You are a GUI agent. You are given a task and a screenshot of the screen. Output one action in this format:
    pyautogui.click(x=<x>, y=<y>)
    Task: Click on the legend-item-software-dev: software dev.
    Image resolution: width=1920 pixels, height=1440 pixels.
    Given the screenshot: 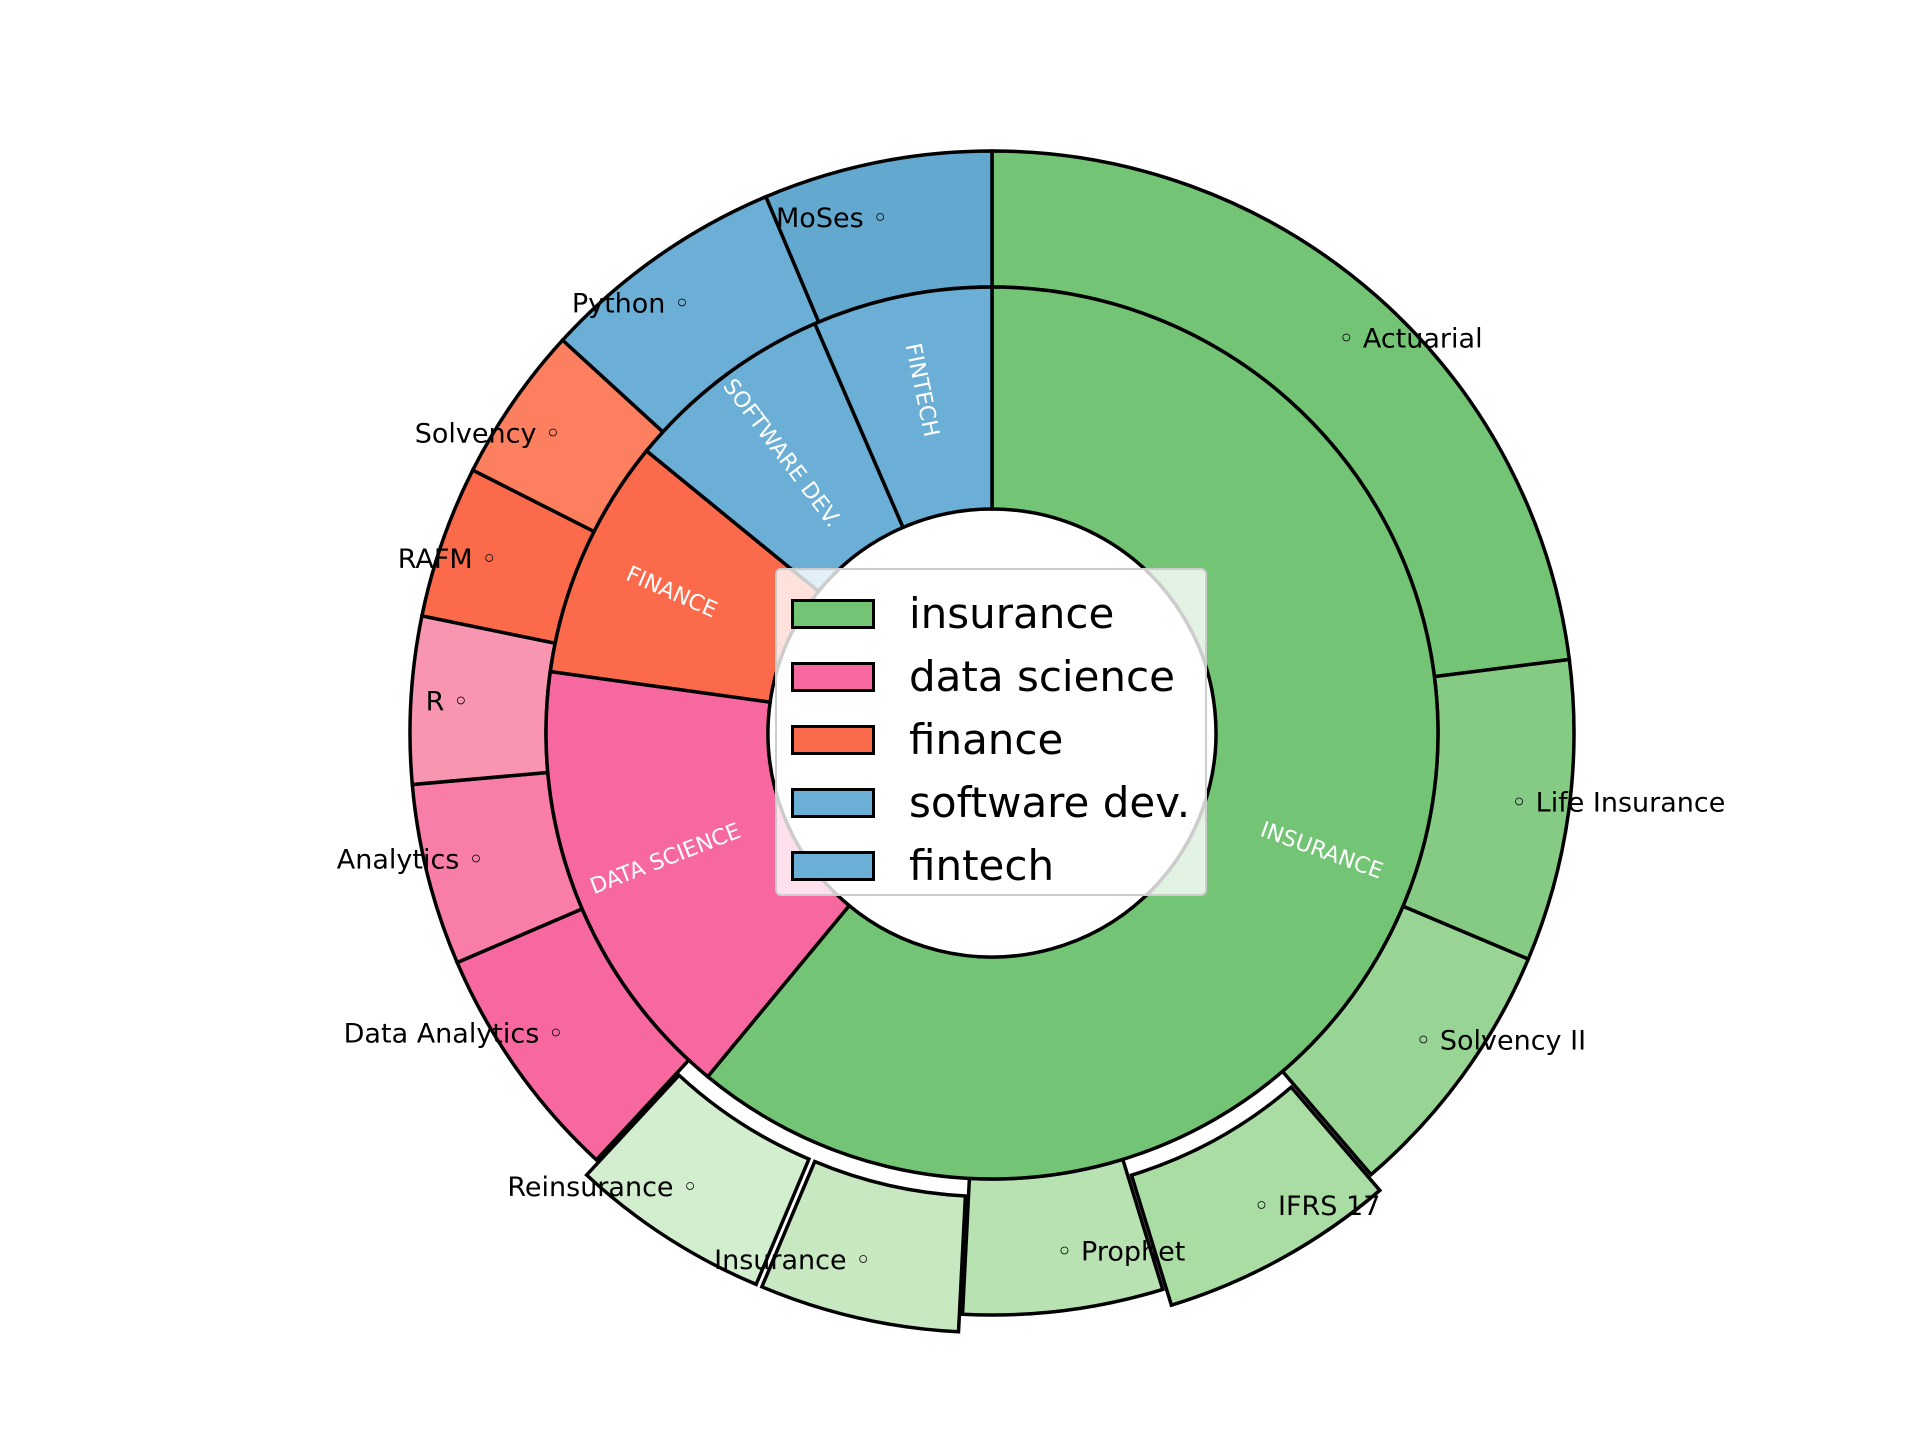 What is the action you would take?
    pyautogui.click(x=998, y=802)
    